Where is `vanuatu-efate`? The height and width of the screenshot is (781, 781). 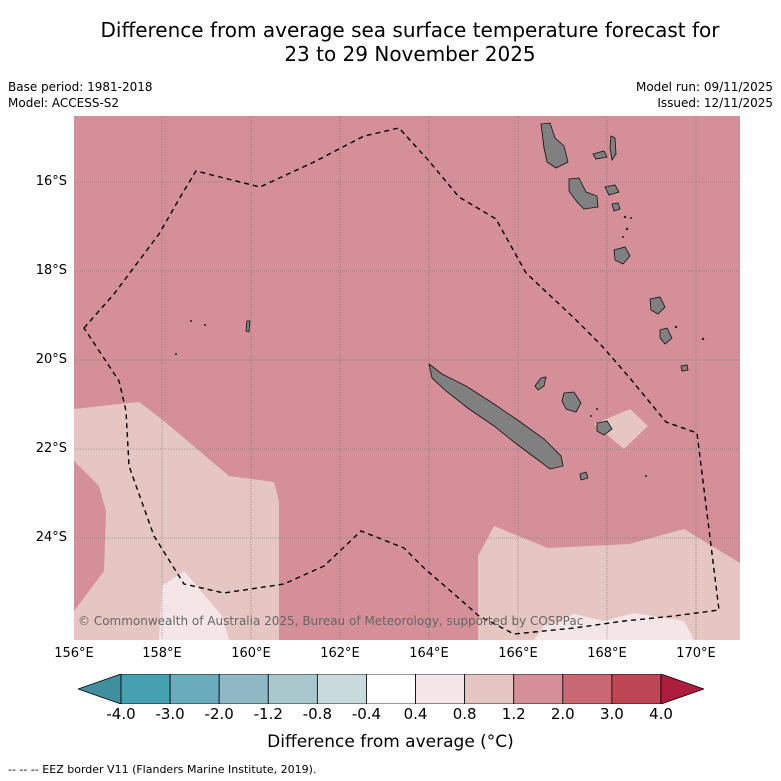 vanuatu-efate is located at coordinates (622, 255).